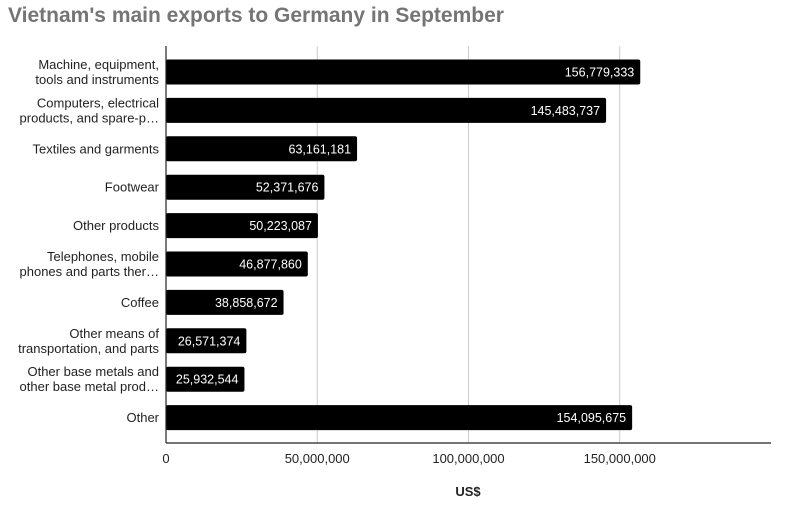 This screenshot has width=786, height=509. I want to click on category-label: Other means of transportation, and parts, so click(88, 341).